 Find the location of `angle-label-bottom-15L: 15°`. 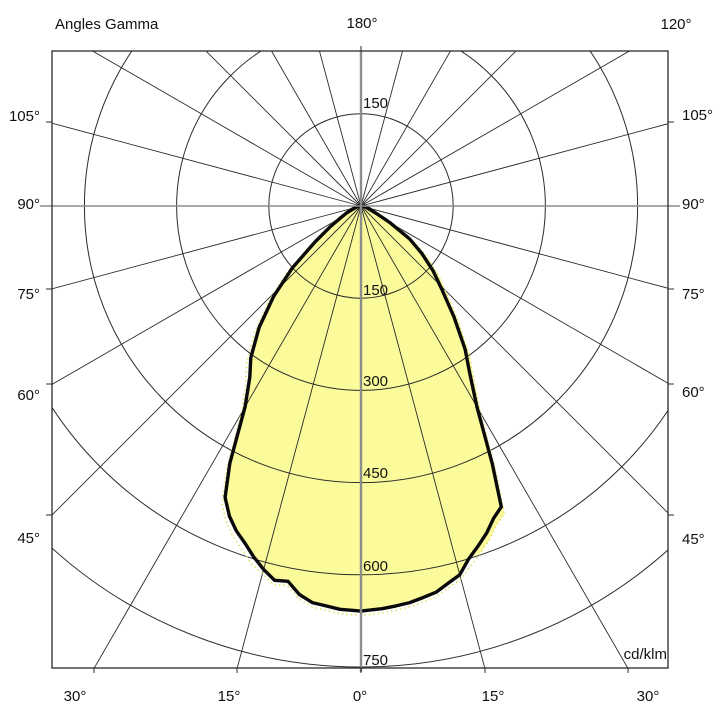

angle-label-bottom-15L: 15° is located at coordinates (229, 696).